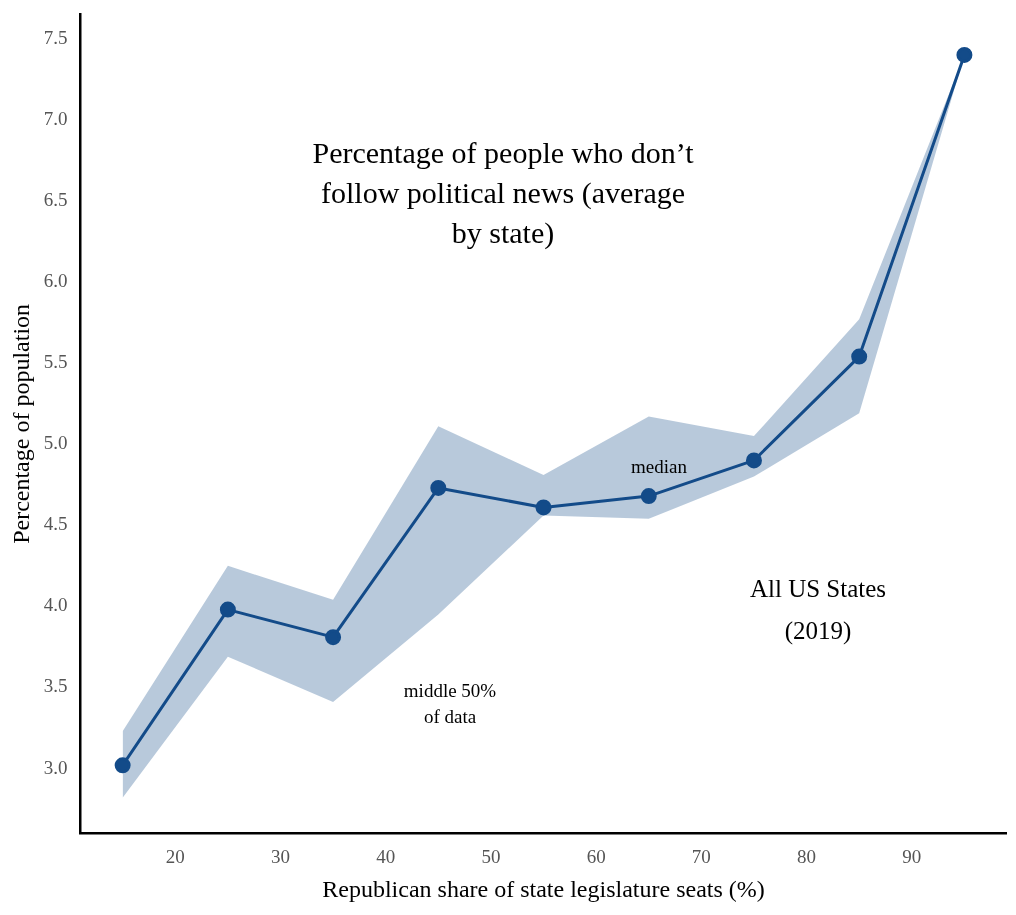 The width and height of the screenshot is (1016, 915). What do you see at coordinates (659, 466) in the screenshot?
I see `annotation: median` at bounding box center [659, 466].